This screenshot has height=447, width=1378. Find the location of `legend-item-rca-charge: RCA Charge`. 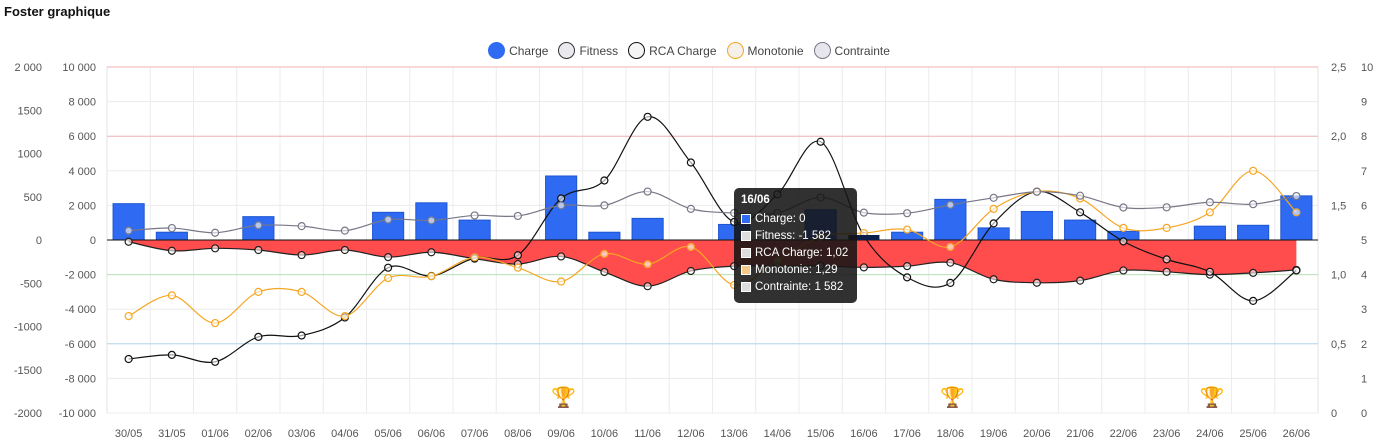

legend-item-rca-charge: RCA Charge is located at coordinates (672, 50).